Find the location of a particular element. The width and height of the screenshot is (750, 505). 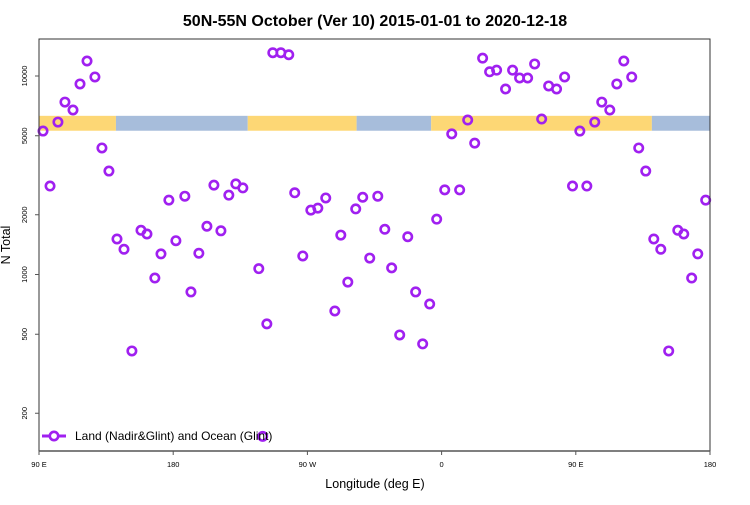

surface-band is located at coordinates (374, 123).